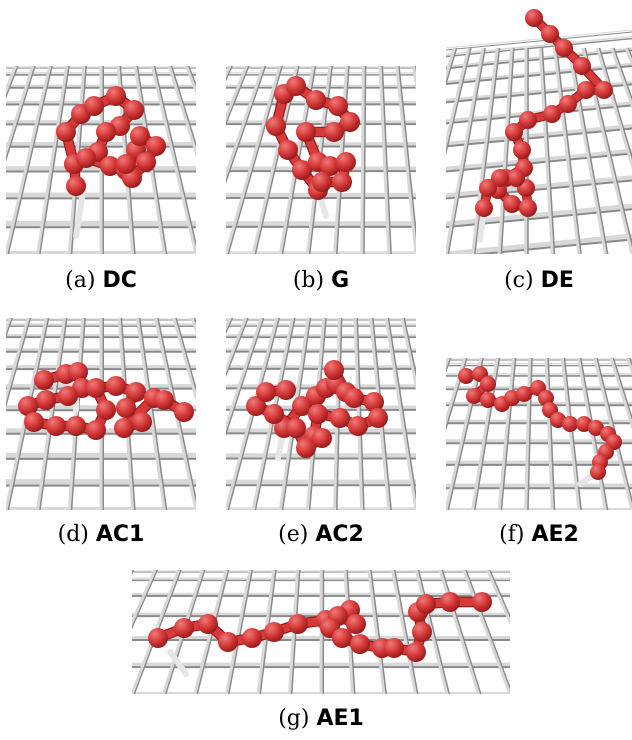 Image resolution: width=632 pixels, height=740 pixels. I want to click on caption-d-letter: (d), so click(73, 534).